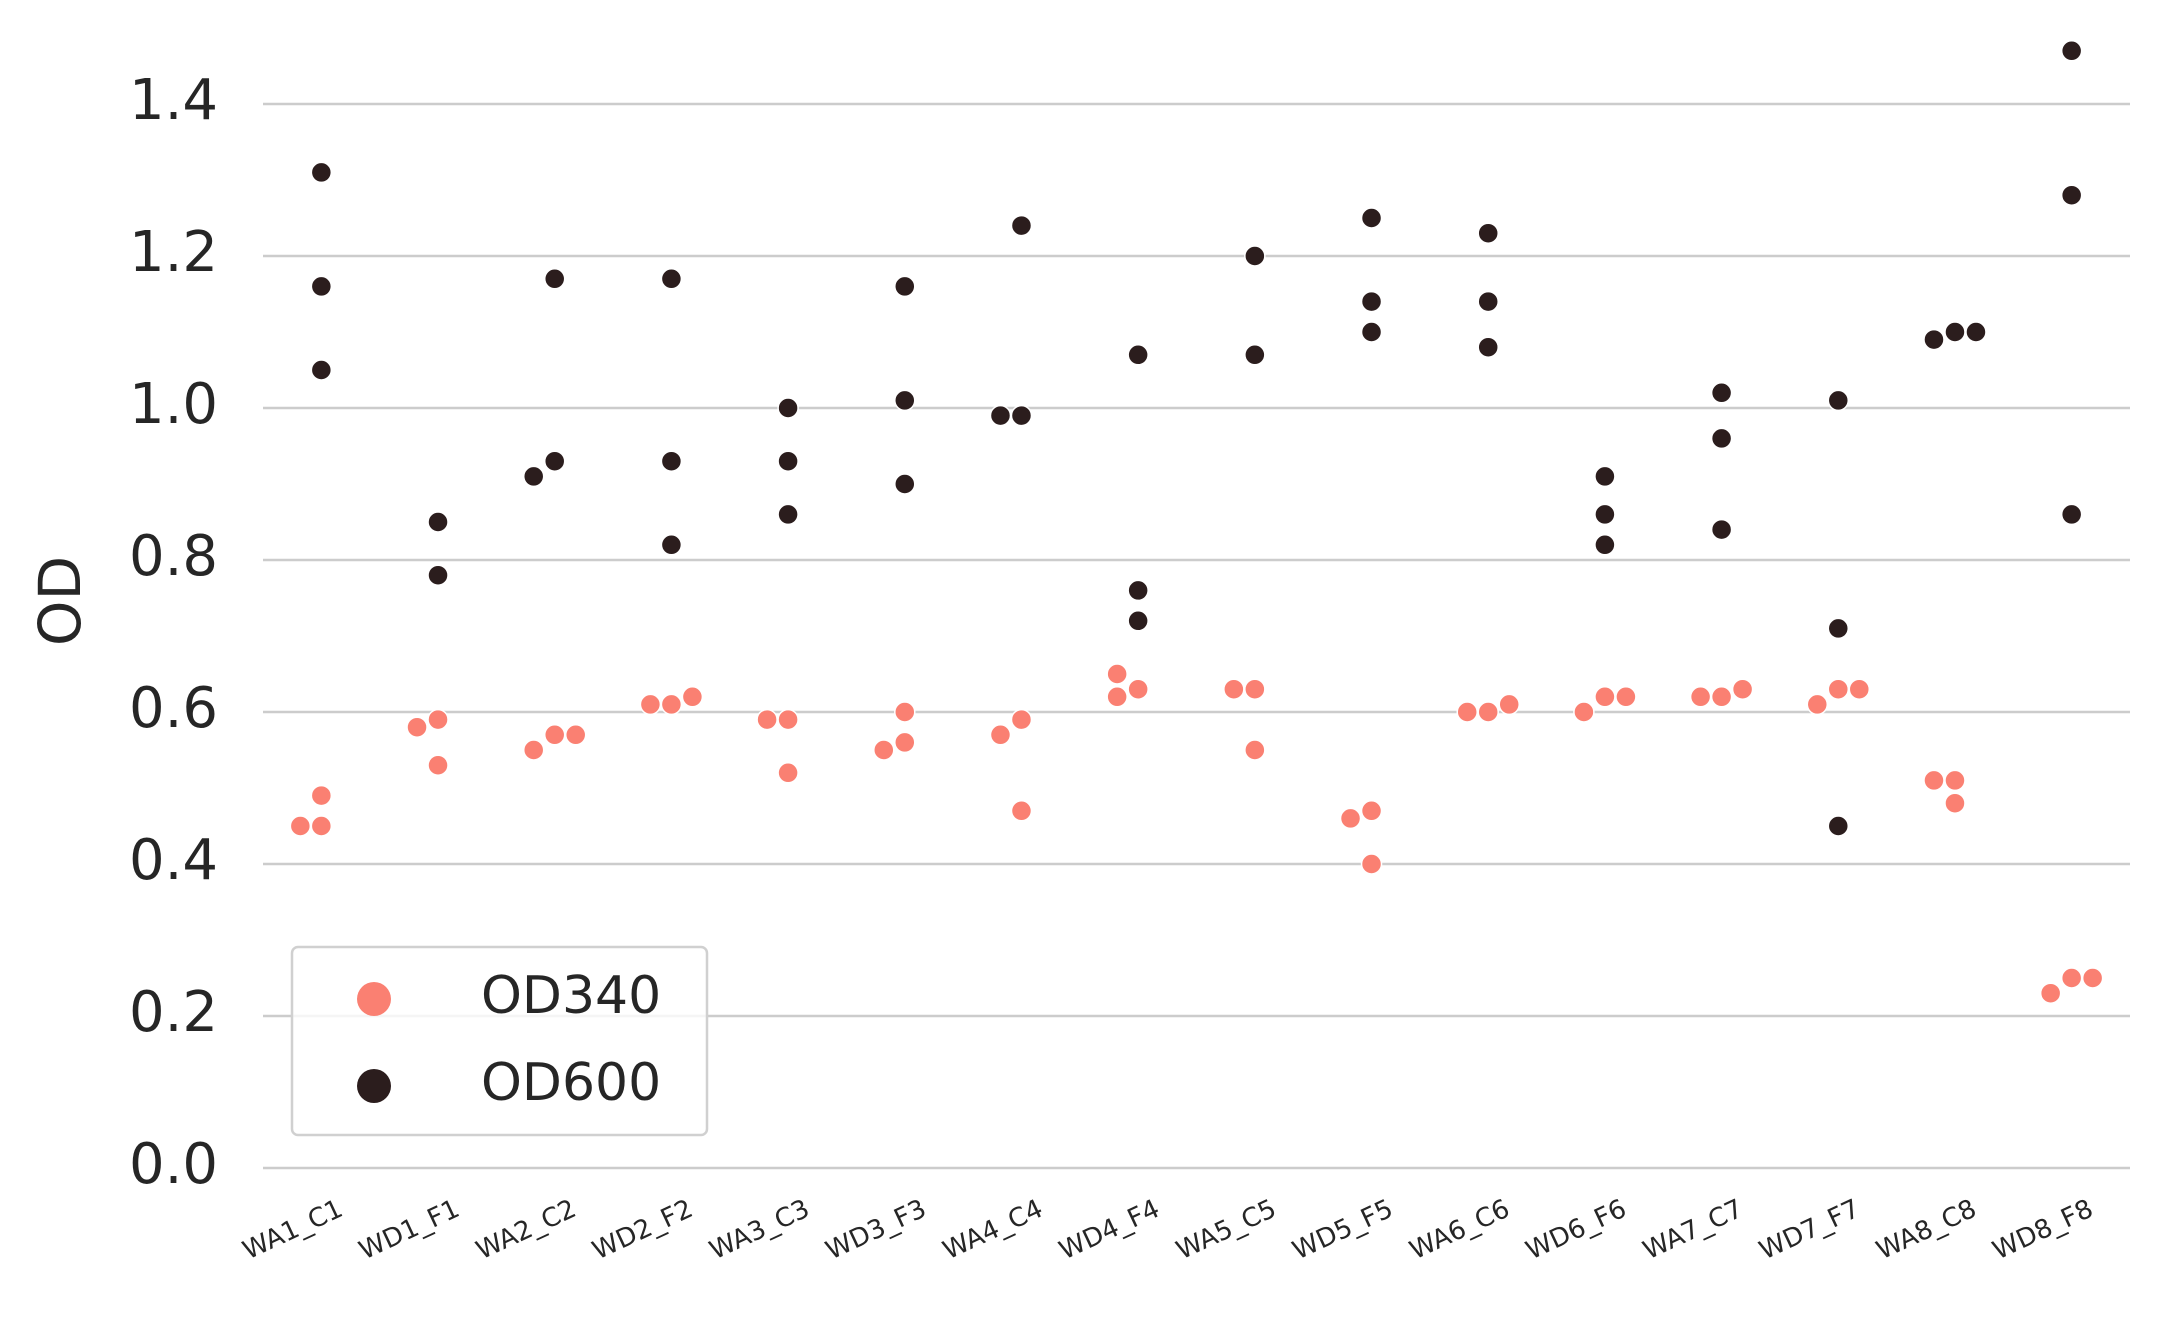 The image size is (2161, 1329). Describe the element at coordinates (173, 860) in the screenshot. I see `y-tick-label: 0.4` at that location.